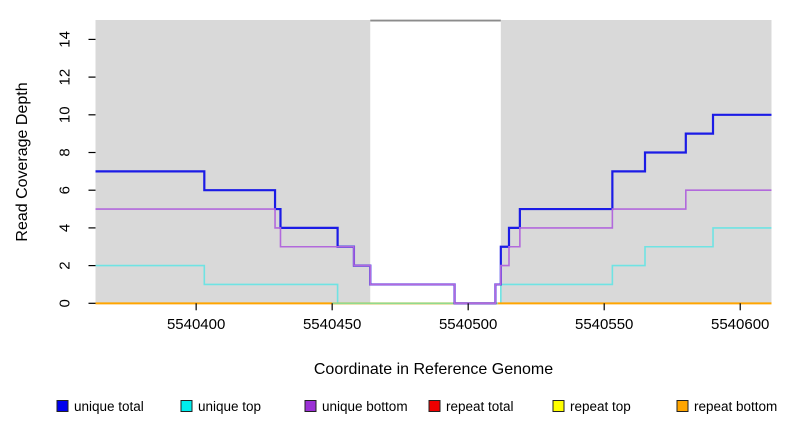  I want to click on y-tick-label: 0, so click(65, 303).